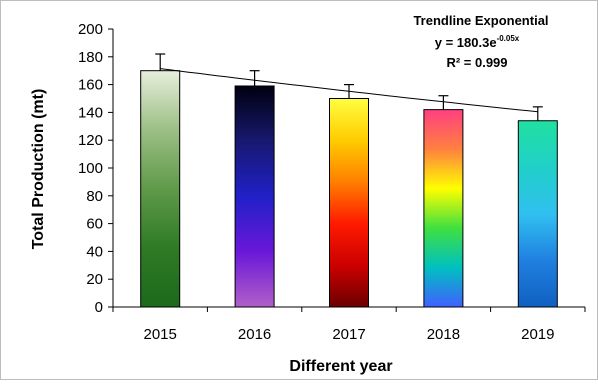 Image resolution: width=598 pixels, height=384 pixels. What do you see at coordinates (90, 29) in the screenshot?
I see `y-tick-label: 200` at bounding box center [90, 29].